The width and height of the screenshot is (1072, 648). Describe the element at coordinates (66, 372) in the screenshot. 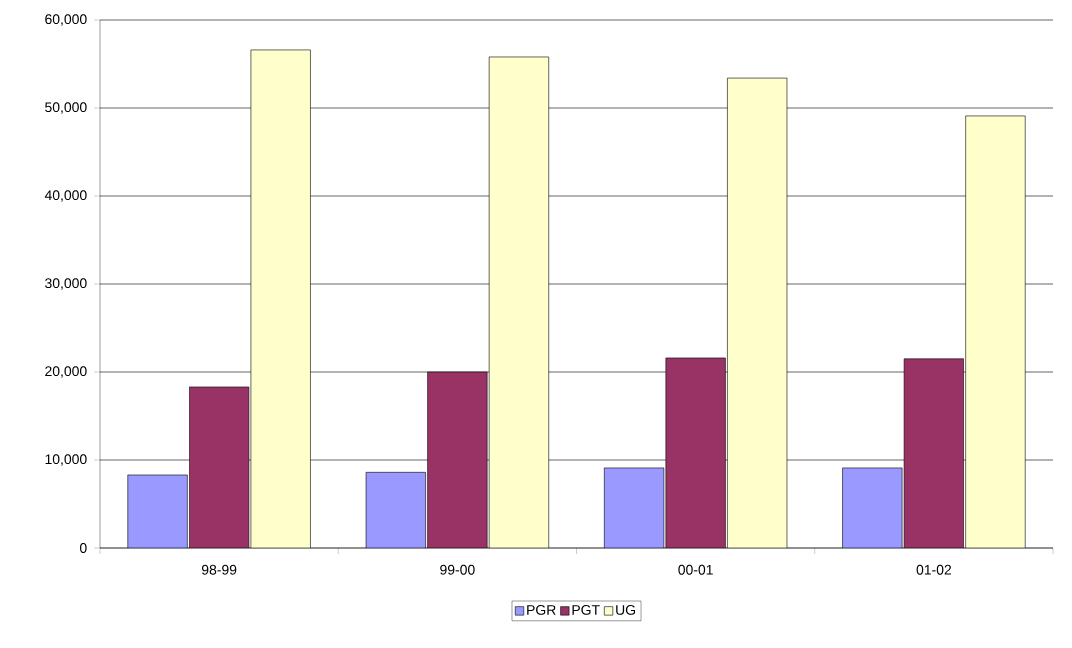

I see `y-tick-label: 20,000` at that location.